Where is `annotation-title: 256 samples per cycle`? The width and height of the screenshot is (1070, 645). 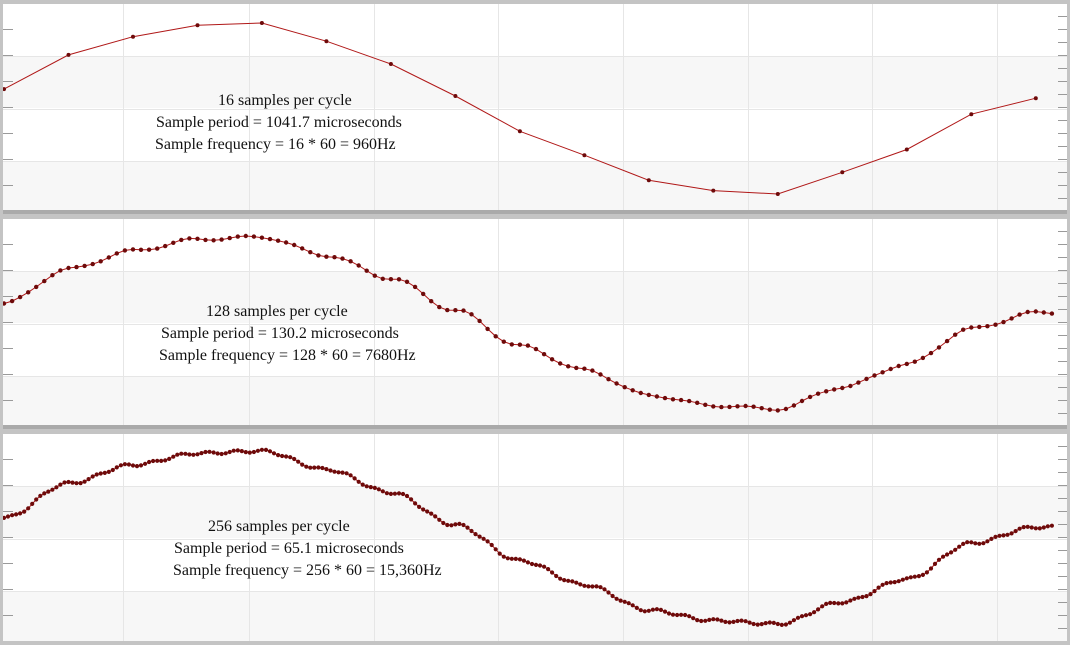
annotation-title: 256 samples per cycle is located at coordinates (279, 526).